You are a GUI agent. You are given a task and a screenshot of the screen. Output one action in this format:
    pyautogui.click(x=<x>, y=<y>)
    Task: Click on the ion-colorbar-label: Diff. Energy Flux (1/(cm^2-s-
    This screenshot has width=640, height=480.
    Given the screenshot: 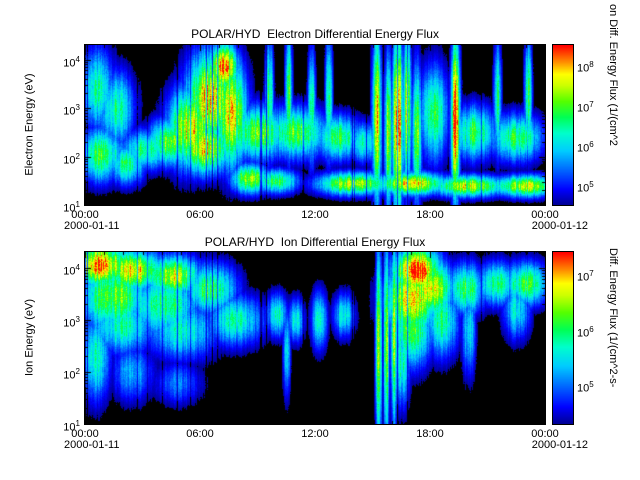 What is the action you would take?
    pyautogui.click(x=613, y=318)
    